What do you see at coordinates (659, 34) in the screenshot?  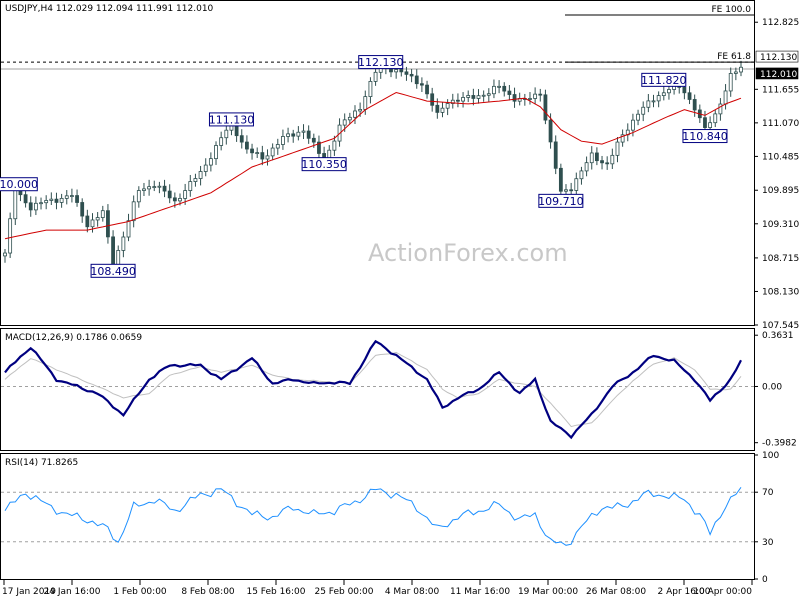 I see `fibonacci-levels: FE 100.0 FE 61.8` at bounding box center [659, 34].